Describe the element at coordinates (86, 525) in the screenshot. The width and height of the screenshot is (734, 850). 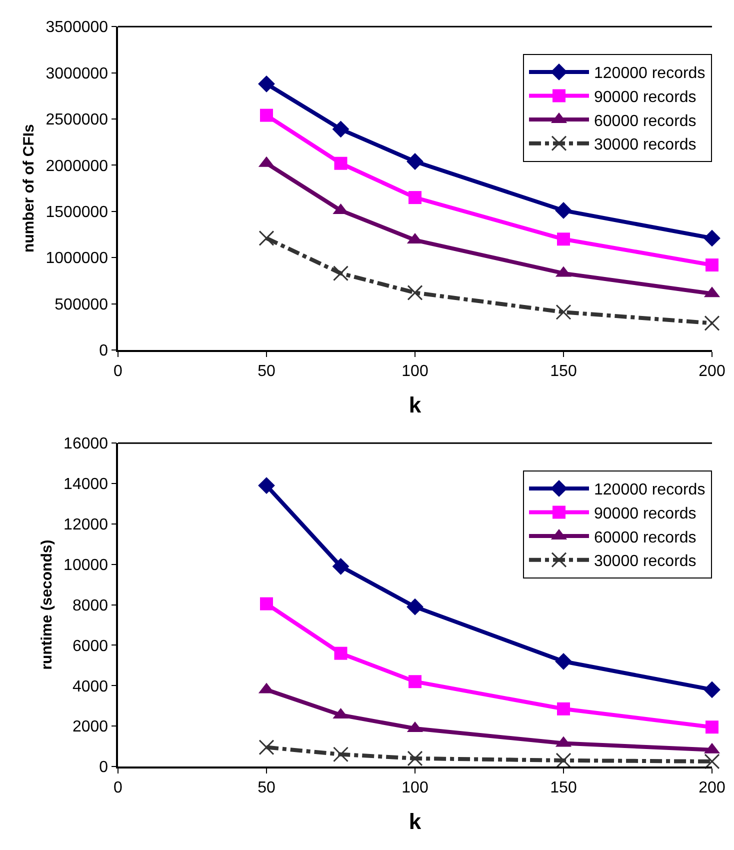
I see `y-tick-label: 12000` at that location.